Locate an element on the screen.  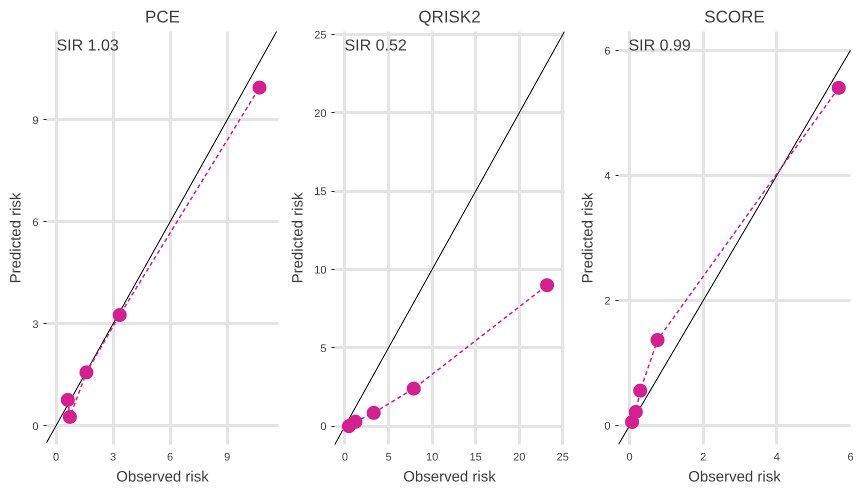
y-tick-label: 15 is located at coordinates (320, 192).